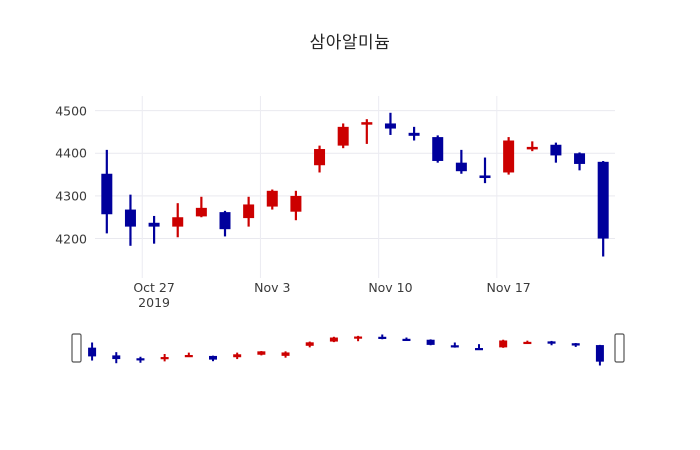 The width and height of the screenshot is (700, 450). Describe the element at coordinates (71, 239) in the screenshot. I see `y-axis-tick-label: 4200` at that location.